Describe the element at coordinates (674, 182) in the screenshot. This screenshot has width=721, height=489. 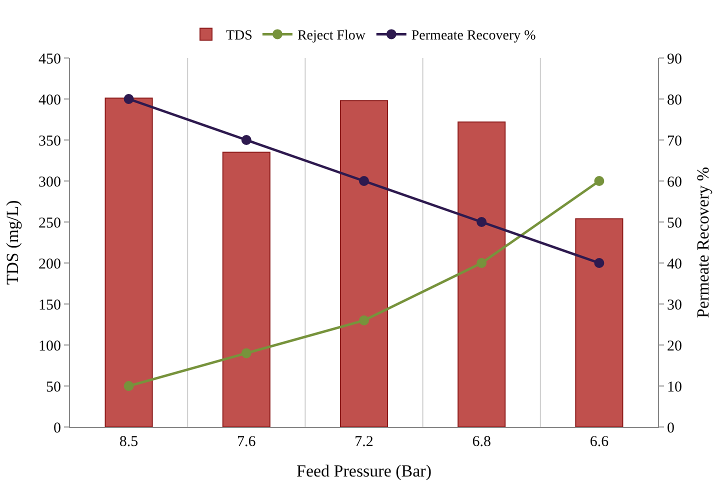
I see `y2-tick-label: 60` at that location.